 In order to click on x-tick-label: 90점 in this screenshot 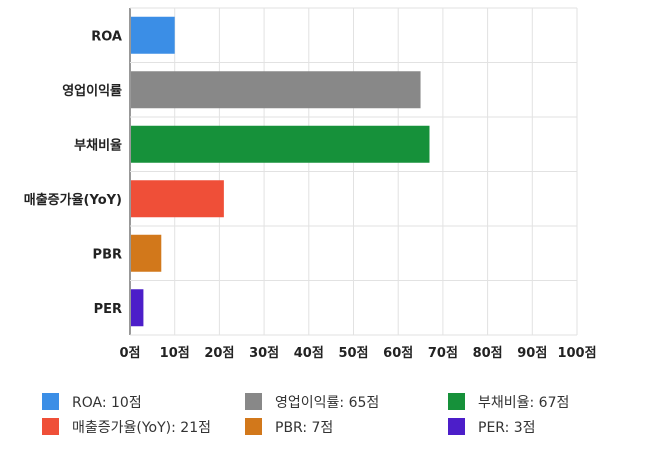, I will do `click(532, 353)`.